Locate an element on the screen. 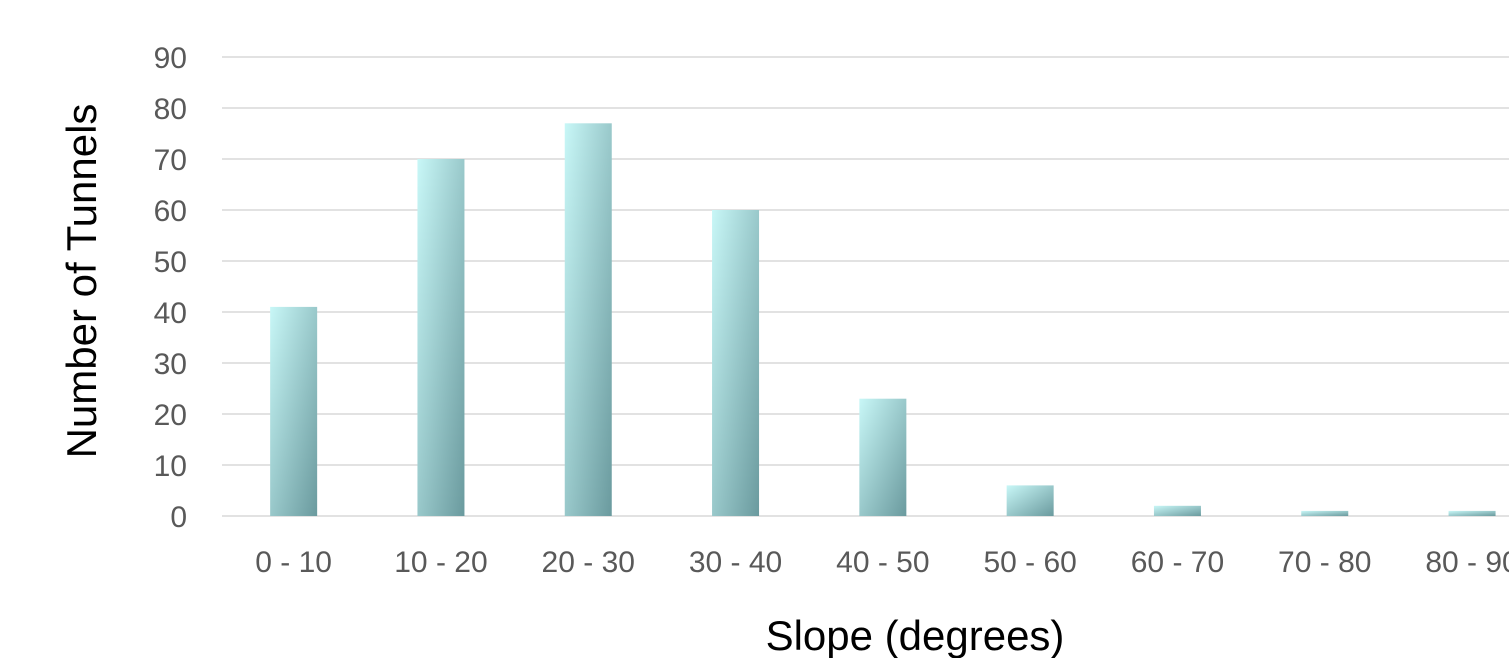 The width and height of the screenshot is (1509, 658). x-tick-label: 40 - 50 is located at coordinates (882, 562).